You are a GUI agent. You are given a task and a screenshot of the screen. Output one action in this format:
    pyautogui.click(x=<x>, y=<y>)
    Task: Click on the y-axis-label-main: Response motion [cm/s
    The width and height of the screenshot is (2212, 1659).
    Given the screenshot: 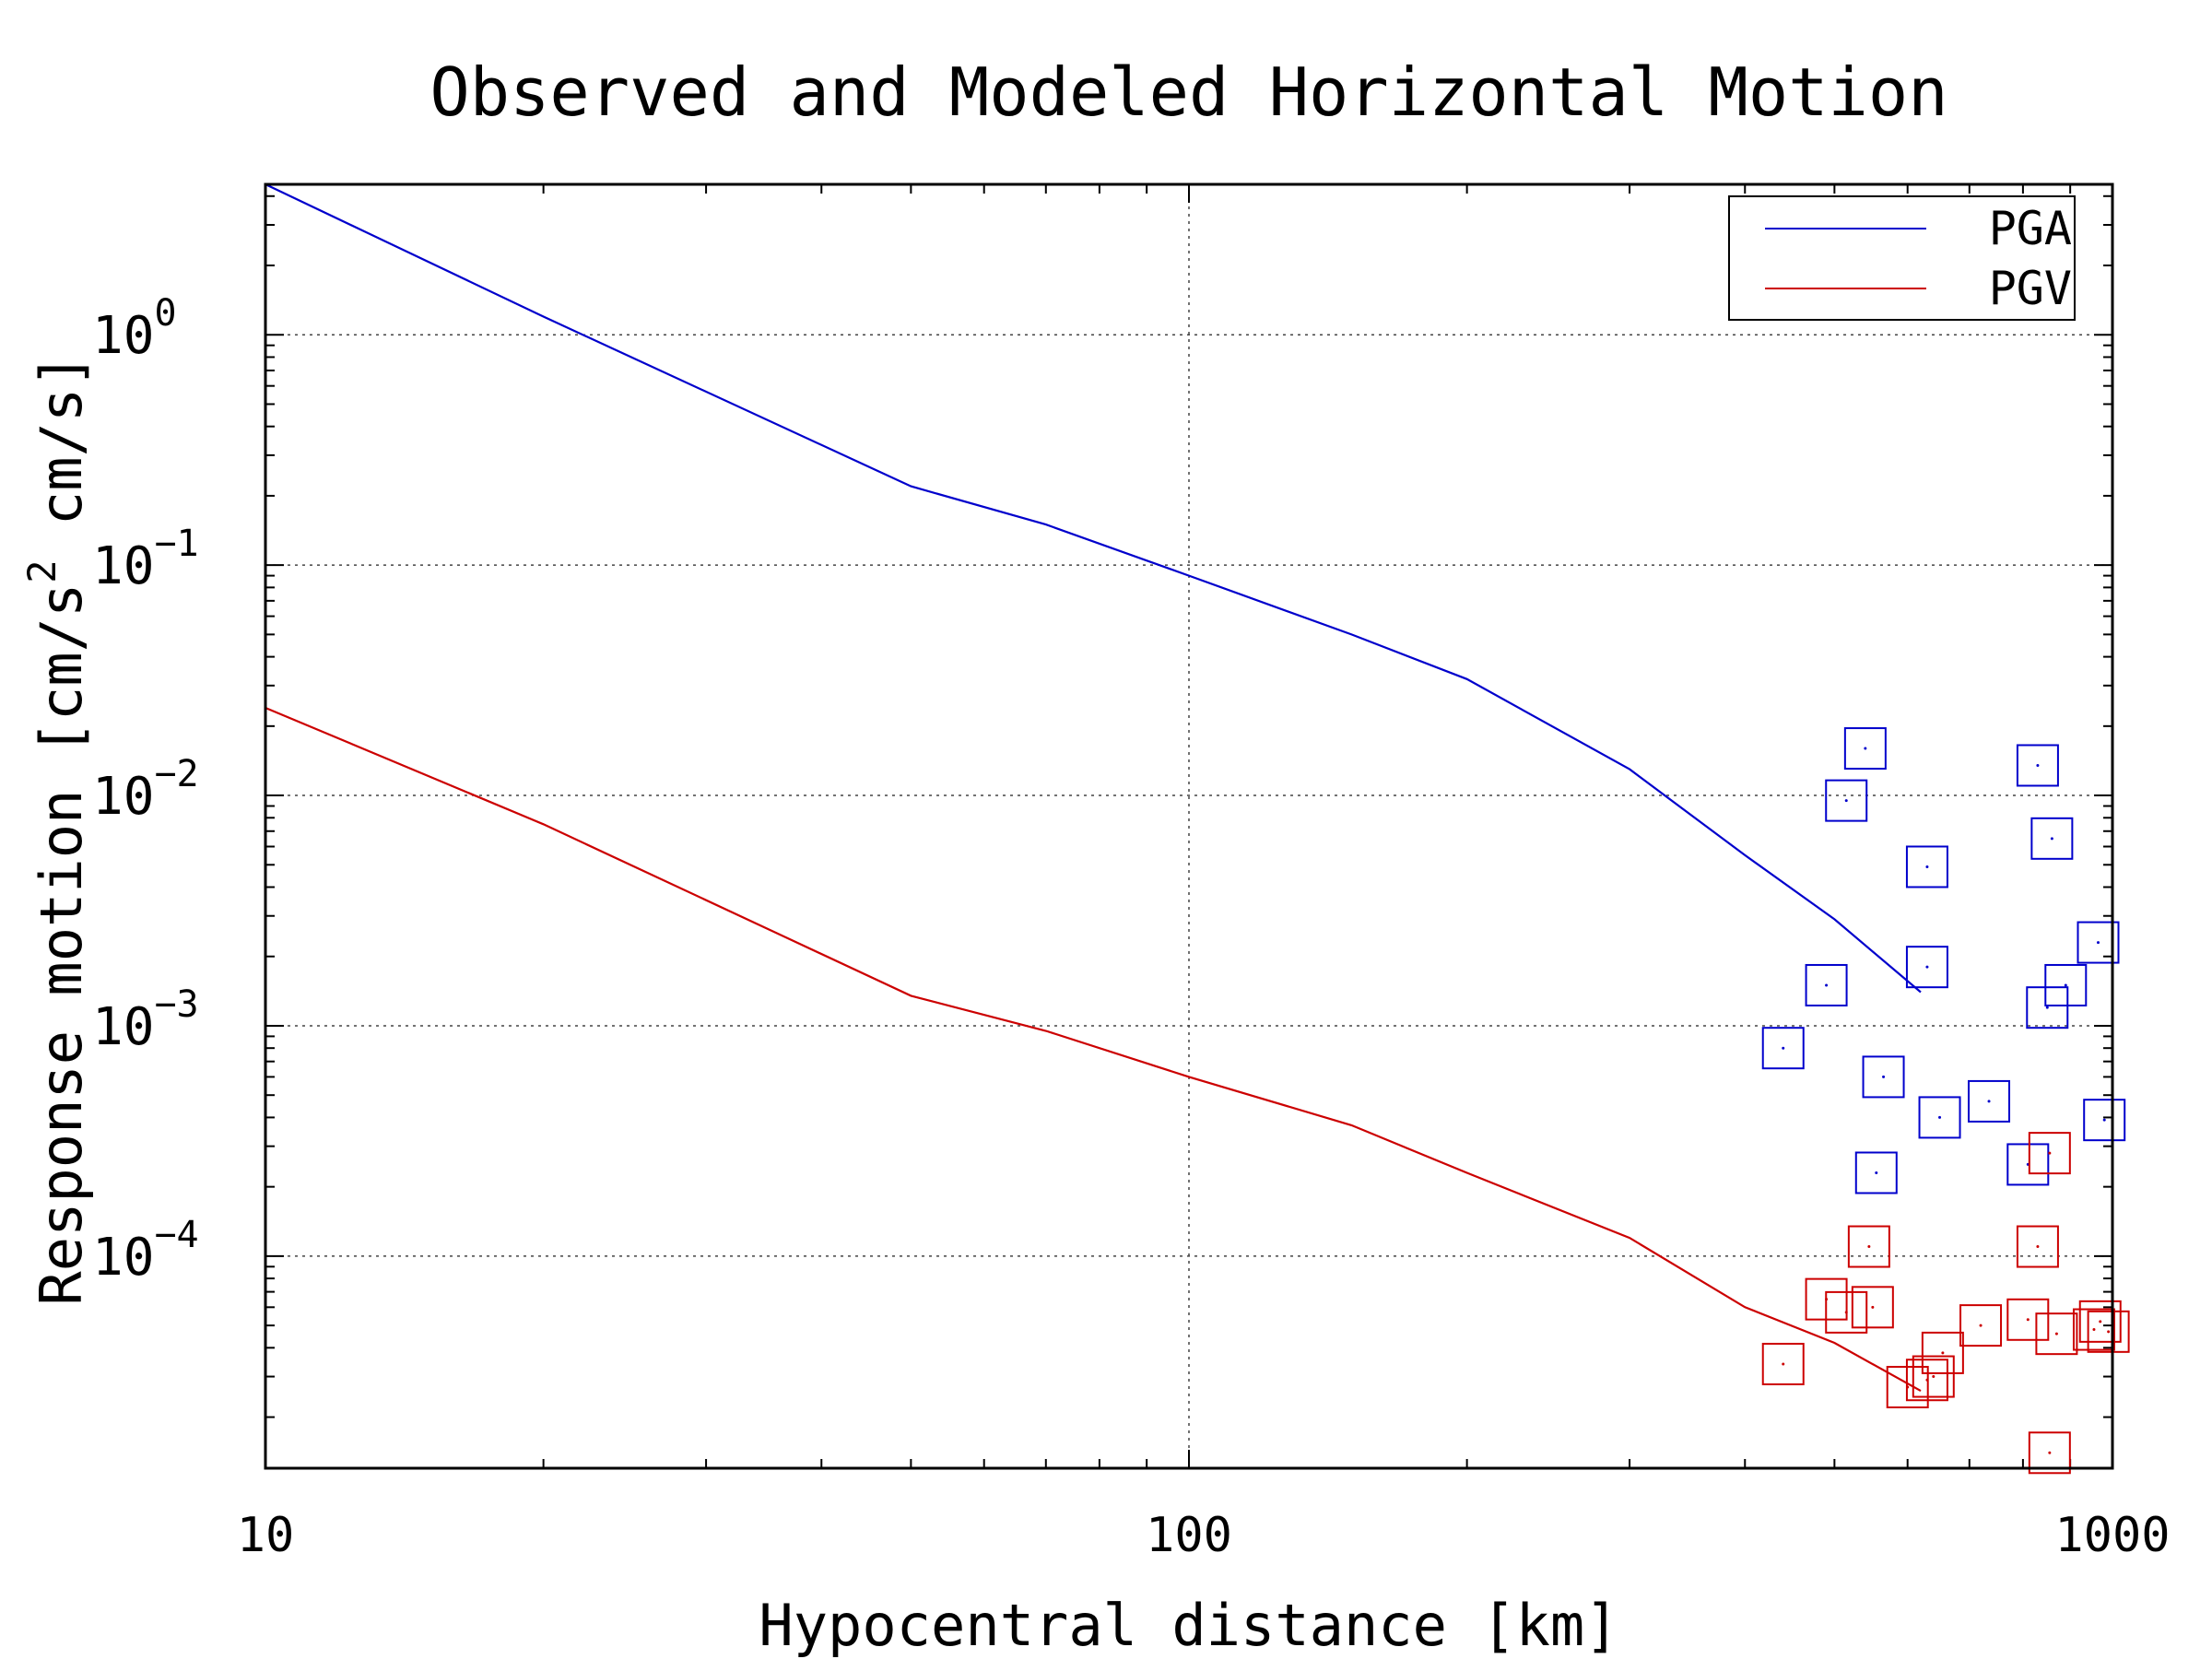 What is the action you would take?
    pyautogui.click(x=61, y=944)
    